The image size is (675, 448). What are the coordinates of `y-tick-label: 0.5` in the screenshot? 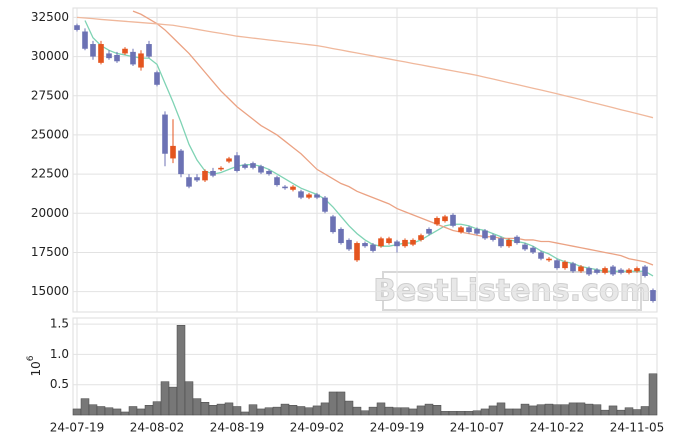 It's located at (59, 384).